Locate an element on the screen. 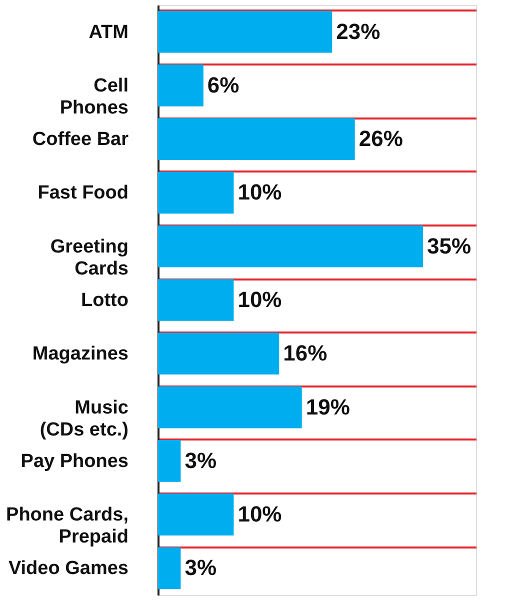 This screenshot has width=526, height=603. y-tick-label: Video Games is located at coordinates (68, 569).